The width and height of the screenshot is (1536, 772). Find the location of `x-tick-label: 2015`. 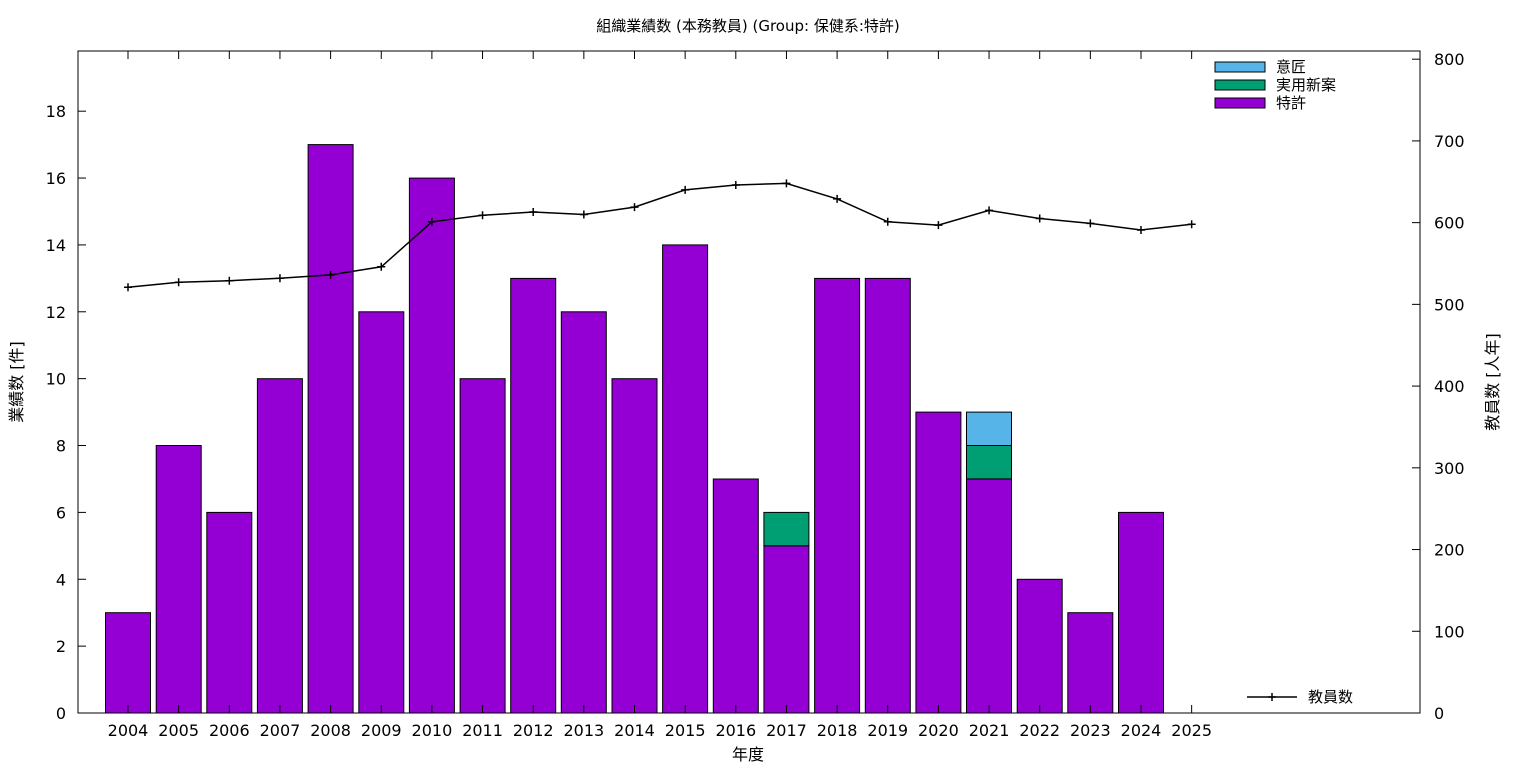

x-tick-label: 2015 is located at coordinates (685, 730).